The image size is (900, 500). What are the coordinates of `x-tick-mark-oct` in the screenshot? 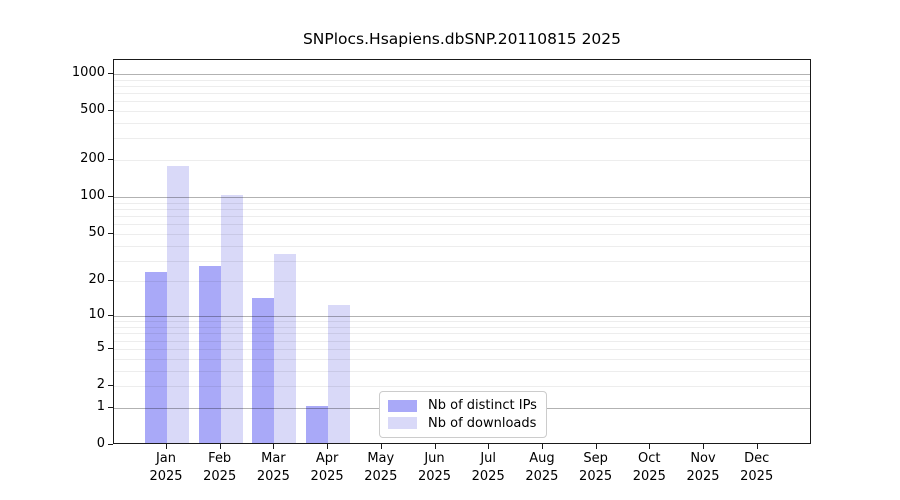 It's located at (650, 446).